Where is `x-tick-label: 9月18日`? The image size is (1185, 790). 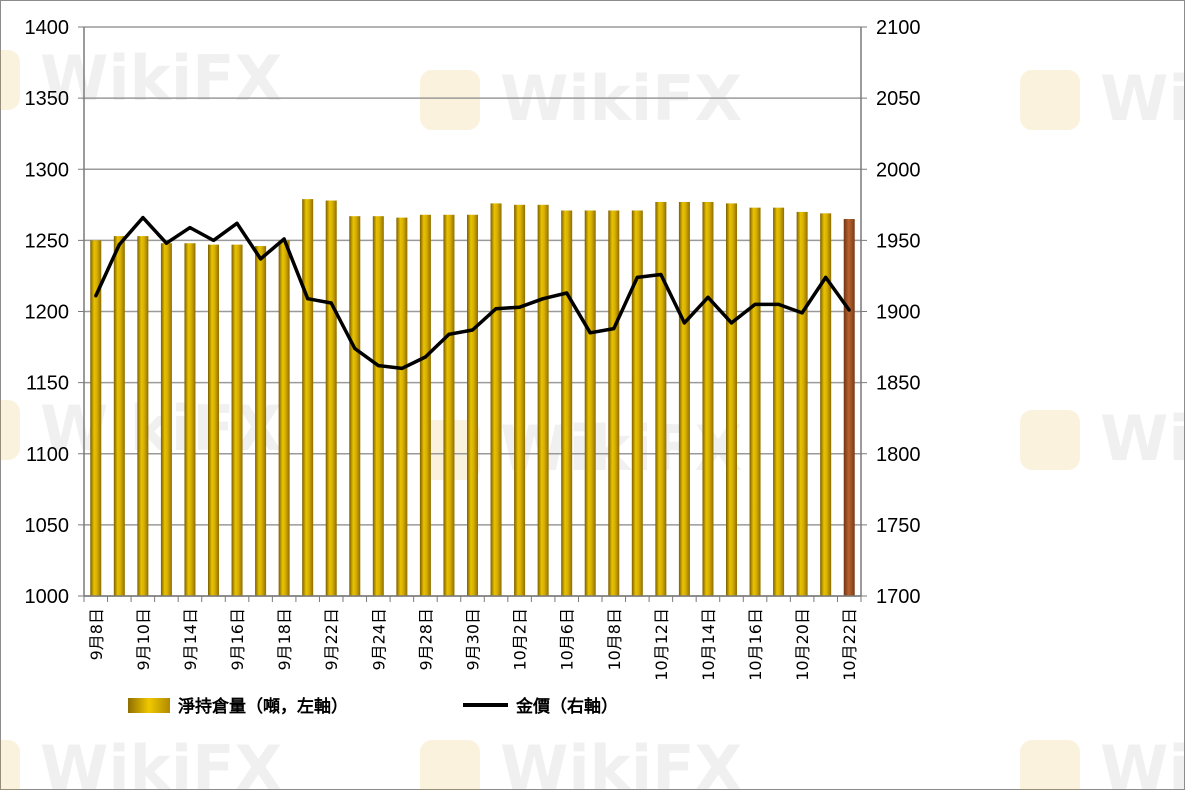
x-tick-label: 9月18日 is located at coordinates (284, 639).